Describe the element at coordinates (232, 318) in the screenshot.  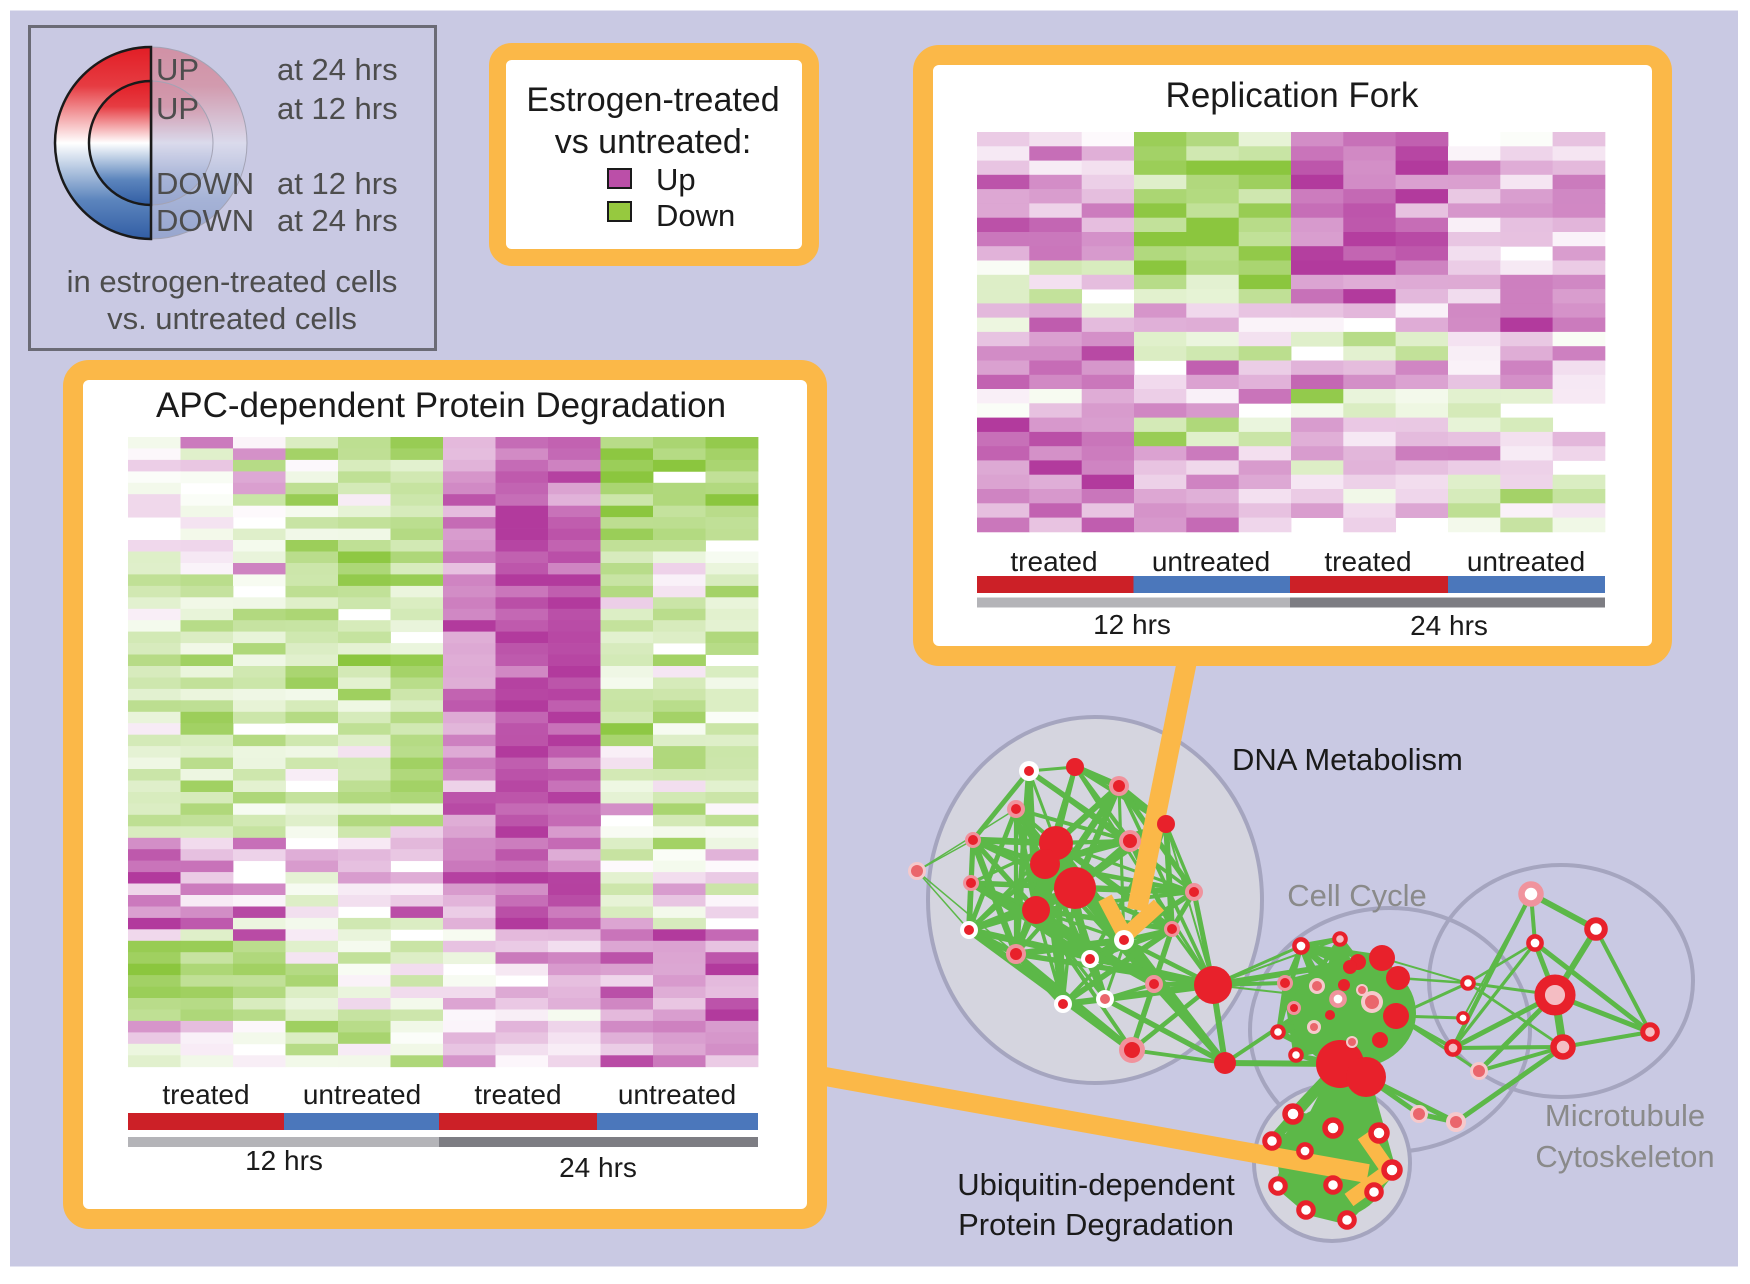
I see `svg-text: vs. untreated cells` at that location.